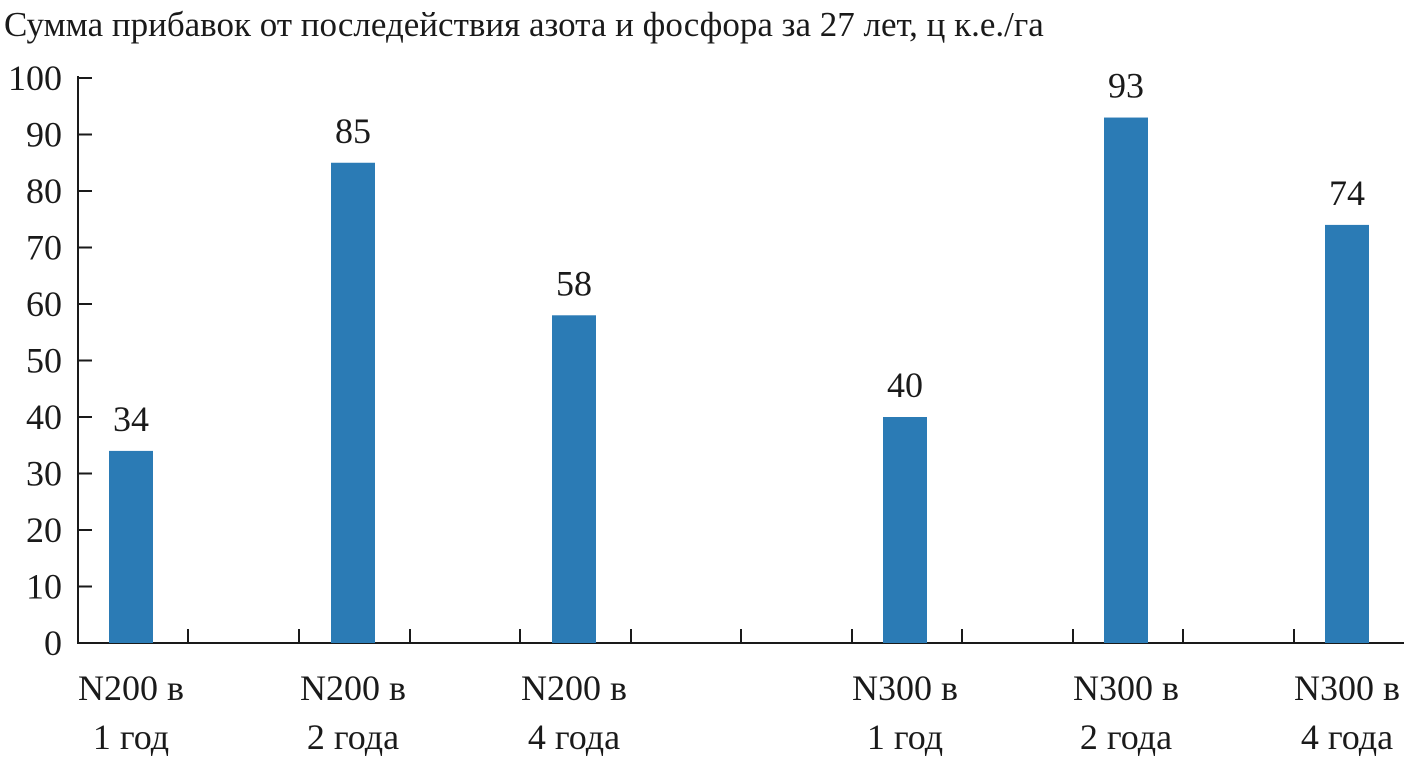 This screenshot has height=759, width=1412. What do you see at coordinates (44, 191) in the screenshot?
I see `y-tick-label: 80` at bounding box center [44, 191].